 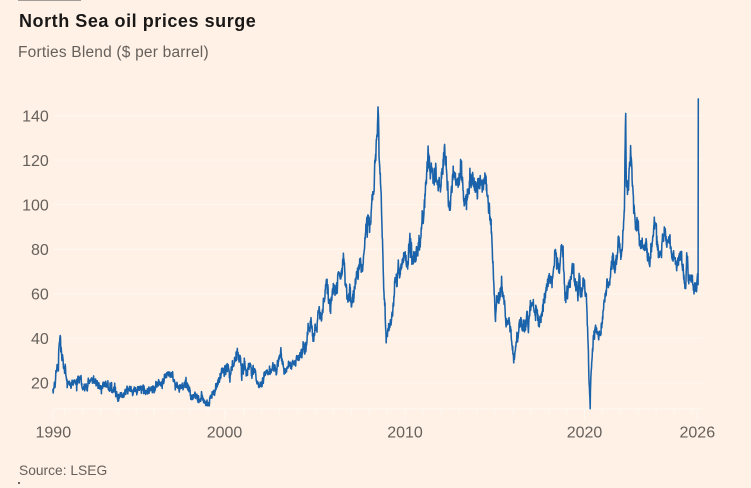 I want to click on svg-text: 100, so click(x=35, y=206).